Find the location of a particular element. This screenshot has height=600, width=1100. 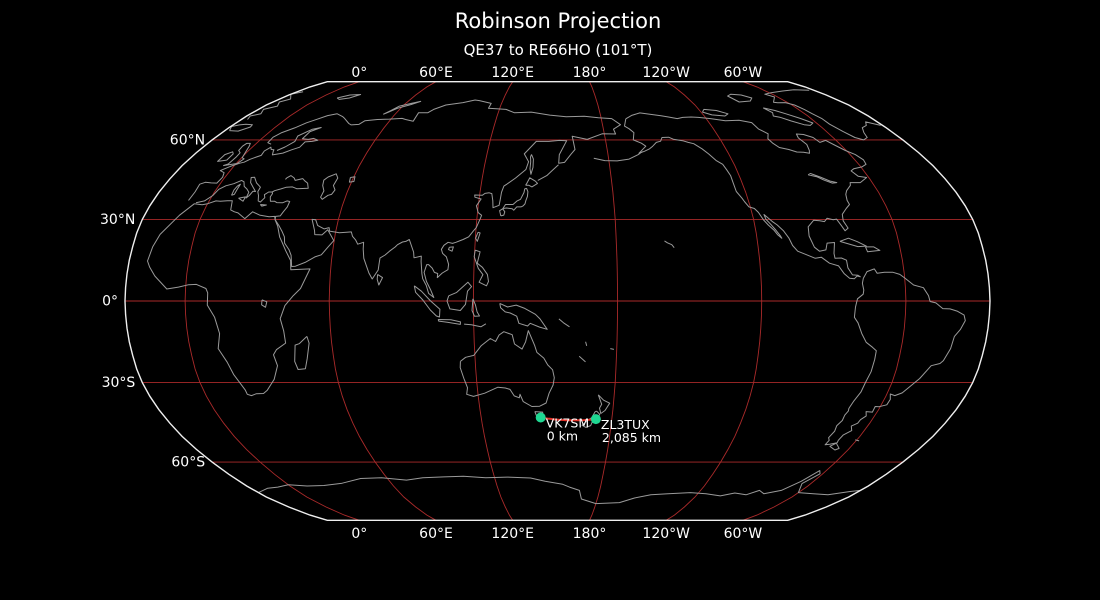

bottom-longitude-tick-label: 120°W is located at coordinates (666, 534).